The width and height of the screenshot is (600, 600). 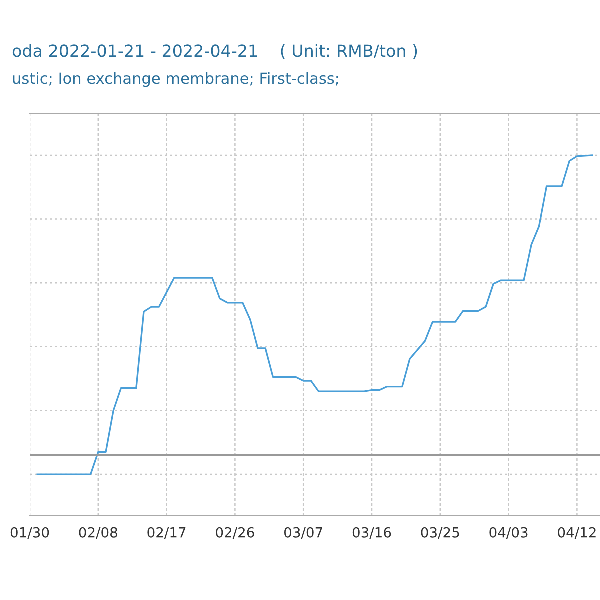 I want to click on x-tick-label: 03/25, so click(x=440, y=533).